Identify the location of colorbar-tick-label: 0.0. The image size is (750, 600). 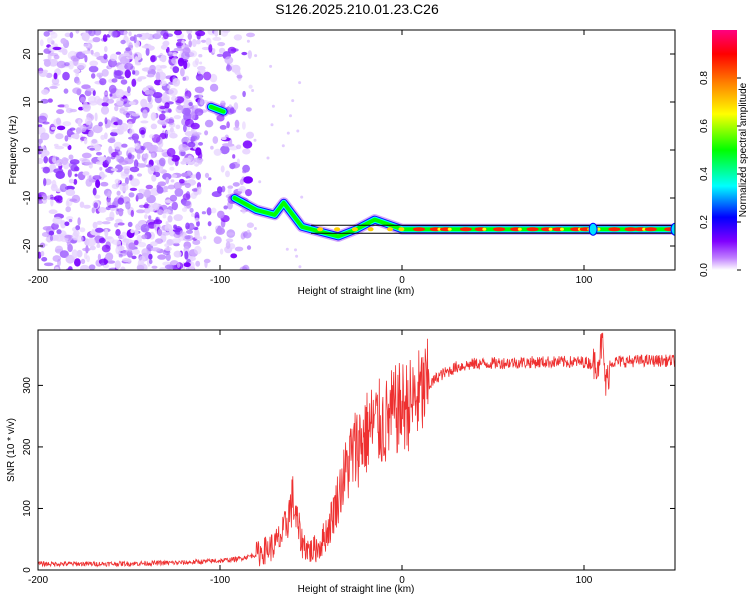
(704, 270).